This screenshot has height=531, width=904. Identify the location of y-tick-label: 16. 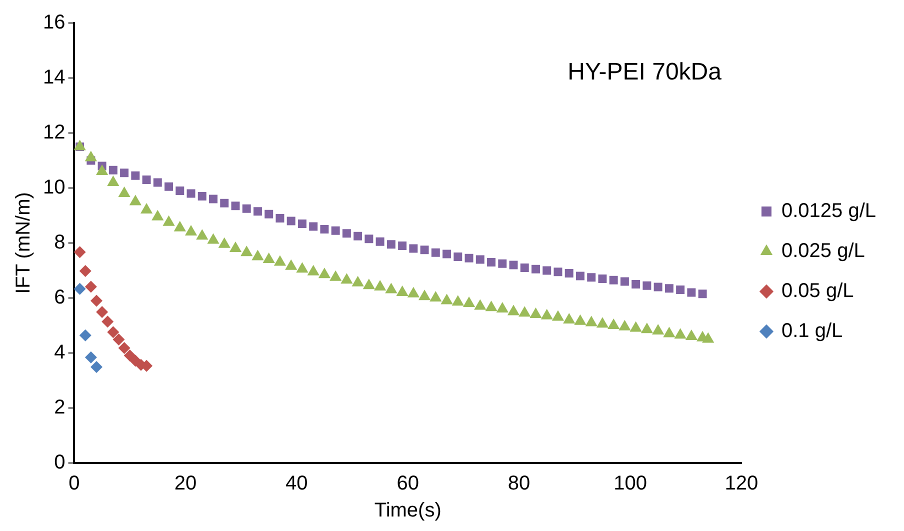
(54, 23).